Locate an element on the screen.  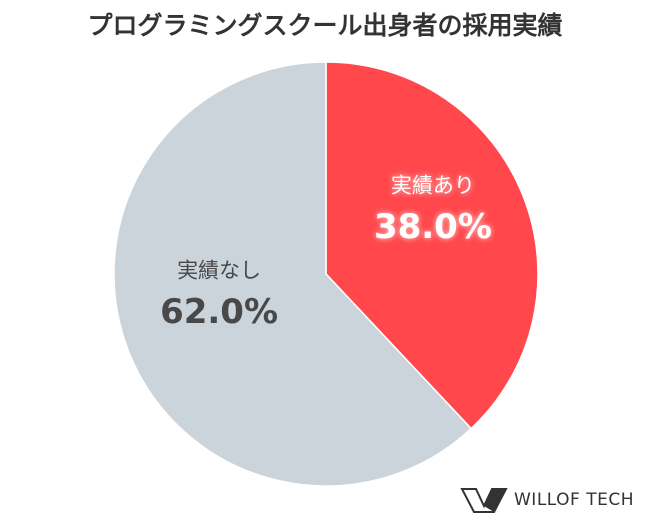
logo: WILLOF TECH is located at coordinates (547, 500).